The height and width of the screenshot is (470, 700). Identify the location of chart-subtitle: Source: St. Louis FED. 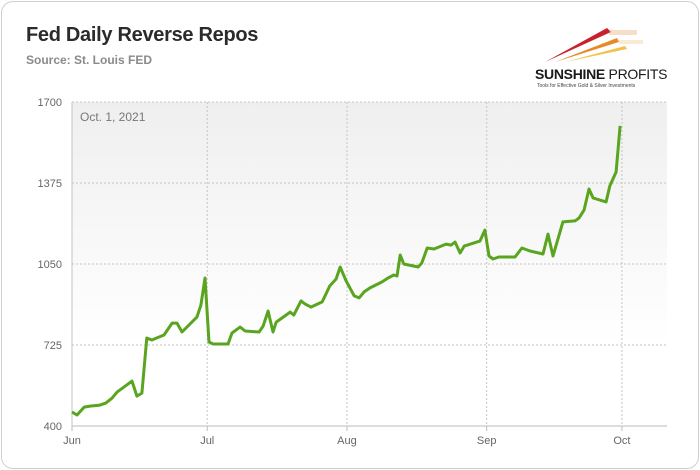
(89, 60).